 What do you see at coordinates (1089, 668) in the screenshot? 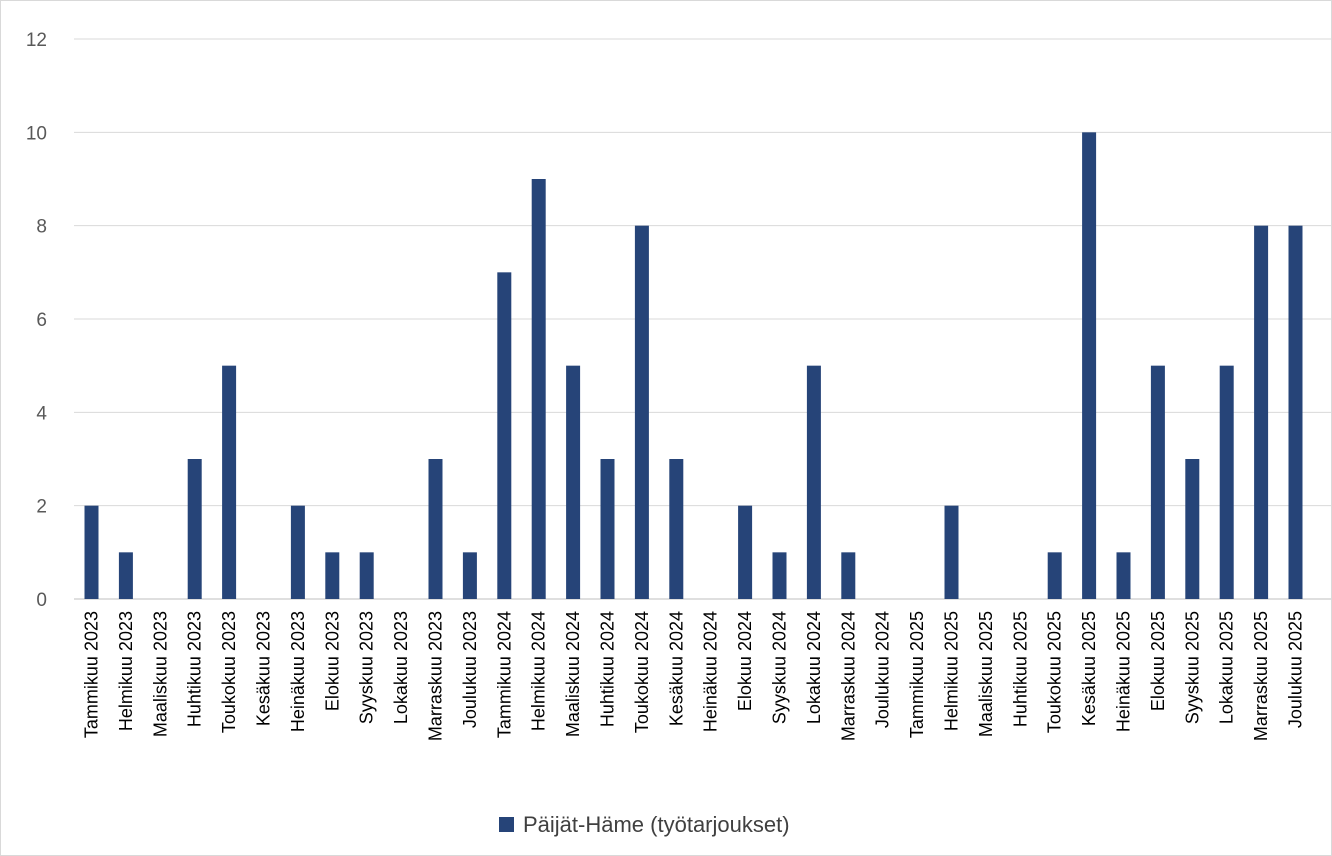
I see `x-tick-label: Kesäkuu 2025` at bounding box center [1089, 668].